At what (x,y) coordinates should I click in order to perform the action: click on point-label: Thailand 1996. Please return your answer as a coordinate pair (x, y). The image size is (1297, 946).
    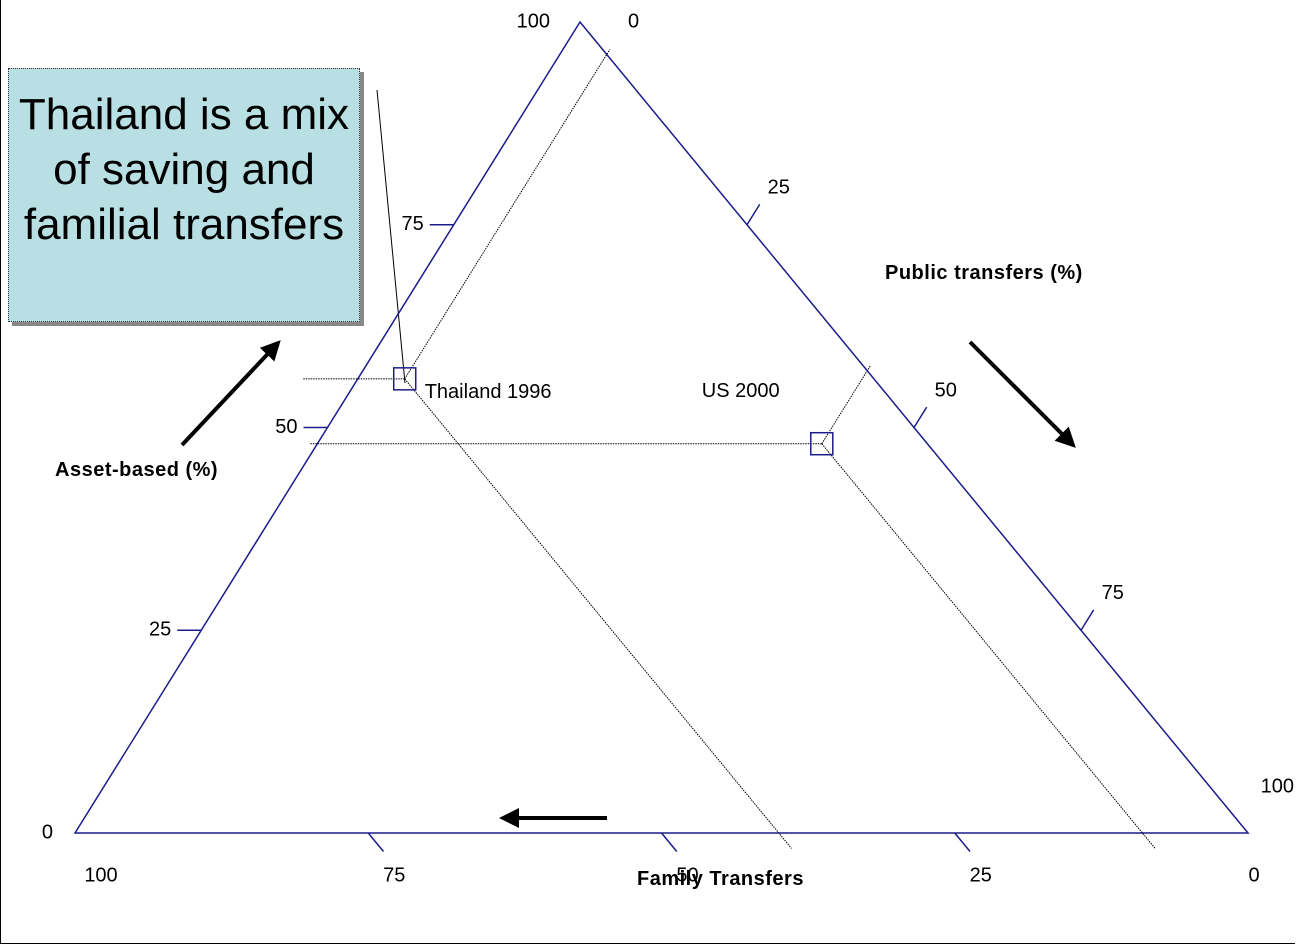
    Looking at the image, I should click on (488, 392).